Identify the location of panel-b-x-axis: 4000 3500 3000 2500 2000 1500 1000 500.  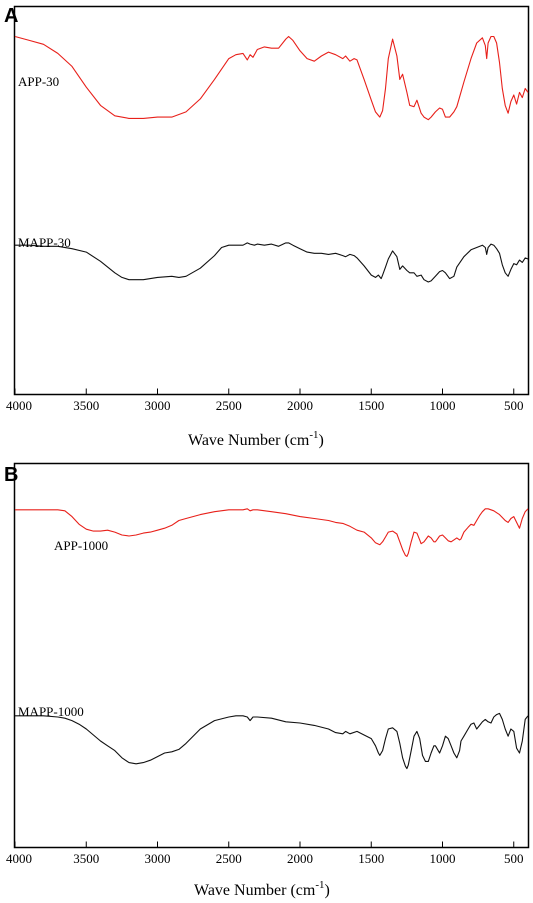
(265, 853).